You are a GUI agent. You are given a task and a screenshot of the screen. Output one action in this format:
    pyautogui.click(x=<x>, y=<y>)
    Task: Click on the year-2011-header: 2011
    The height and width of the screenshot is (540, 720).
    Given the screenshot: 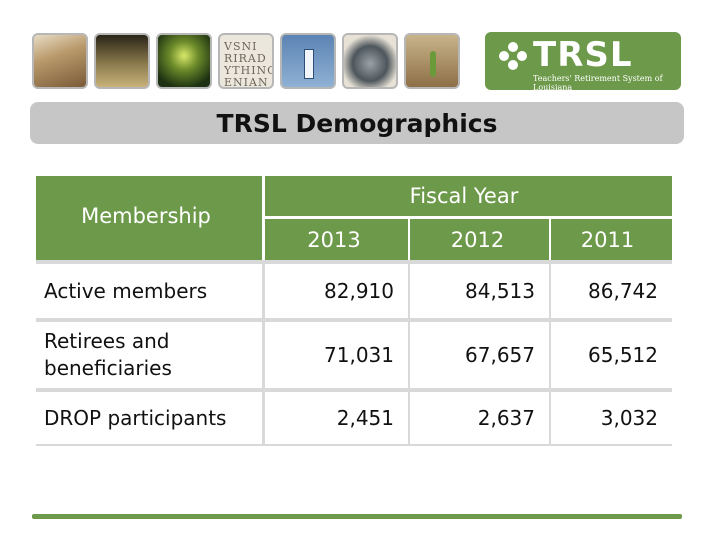 What is the action you would take?
    pyautogui.click(x=607, y=240)
    